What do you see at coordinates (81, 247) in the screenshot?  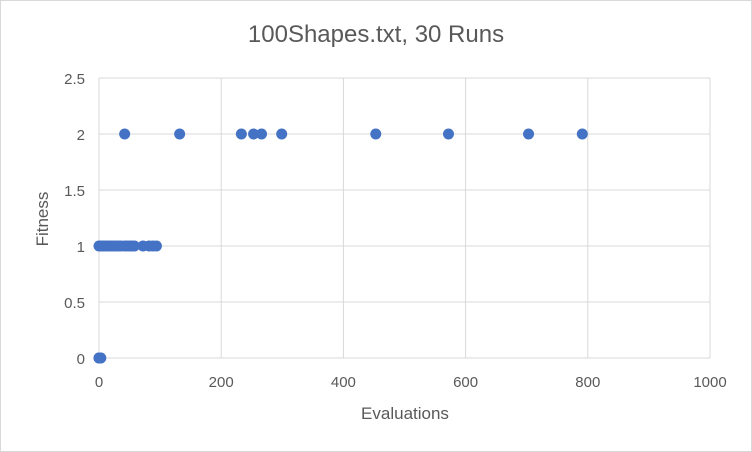 I see `y-tick-label: 1` at bounding box center [81, 247].